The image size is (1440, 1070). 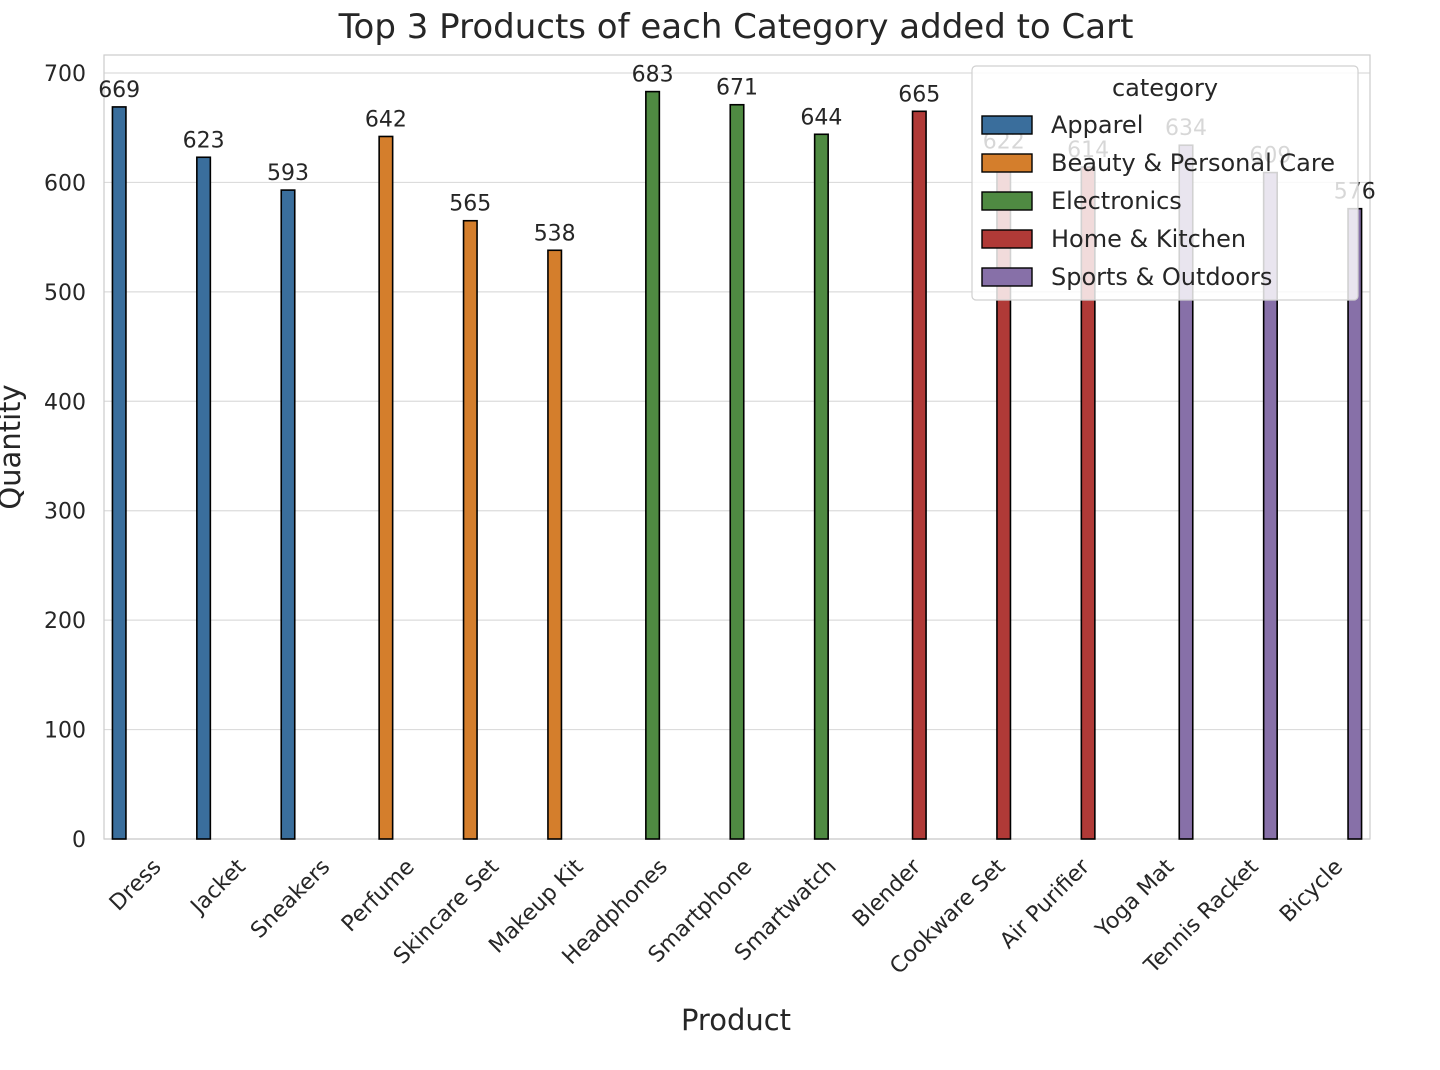 What do you see at coordinates (1148, 239) in the screenshot?
I see `legend-label: Home & Kitchen` at bounding box center [1148, 239].